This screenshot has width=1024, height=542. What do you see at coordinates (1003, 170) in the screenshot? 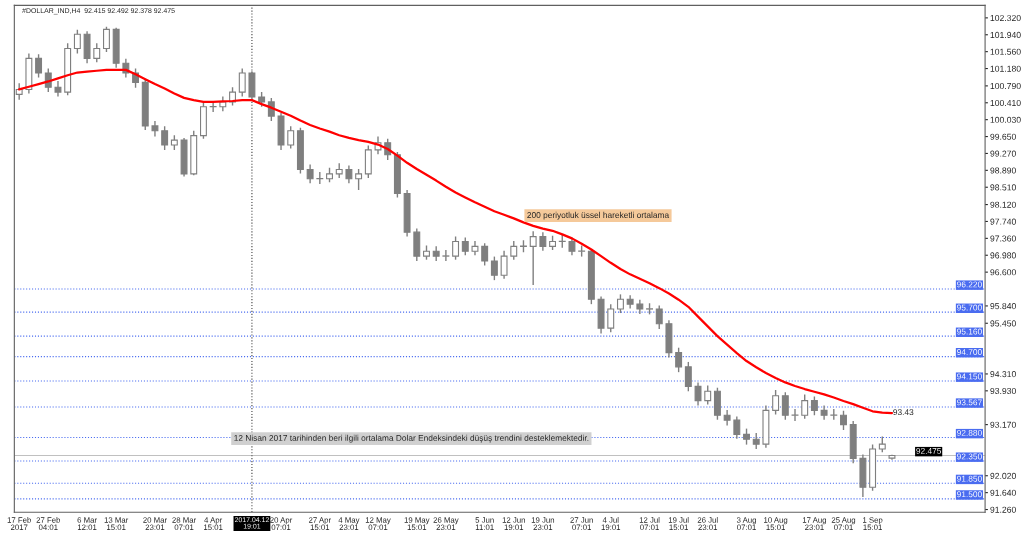
I see `y-tick-label: 98.890` at bounding box center [1003, 170].